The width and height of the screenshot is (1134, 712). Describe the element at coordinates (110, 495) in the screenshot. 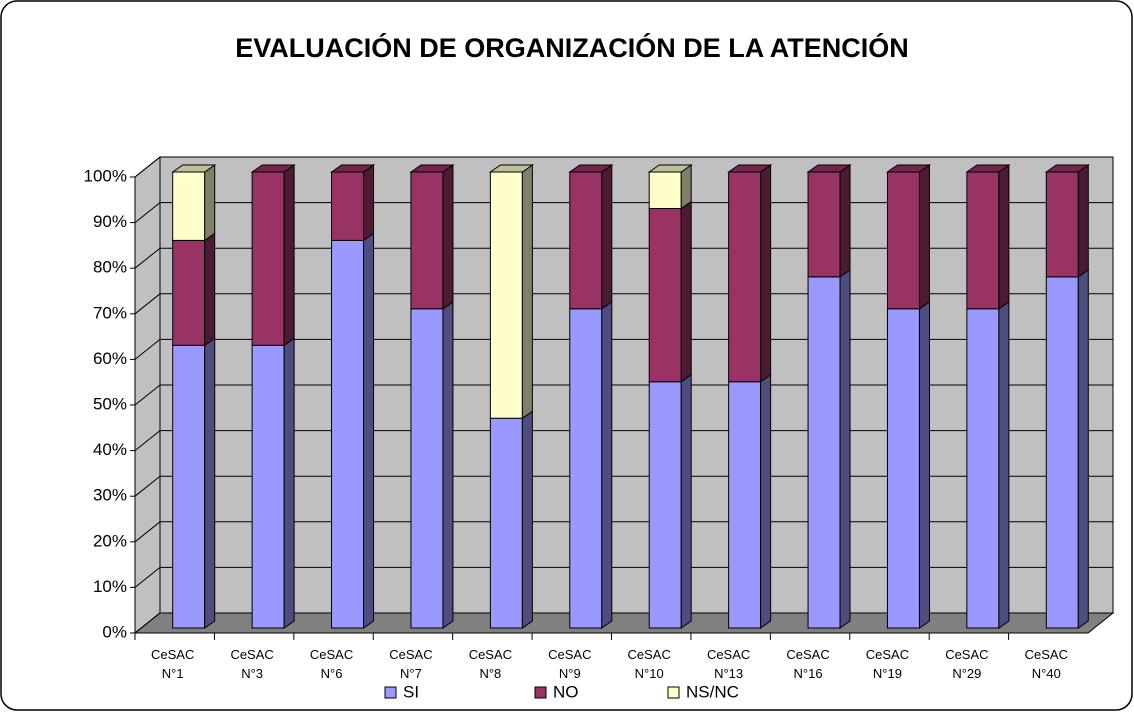

I see `y-tick-label: 30%` at that location.